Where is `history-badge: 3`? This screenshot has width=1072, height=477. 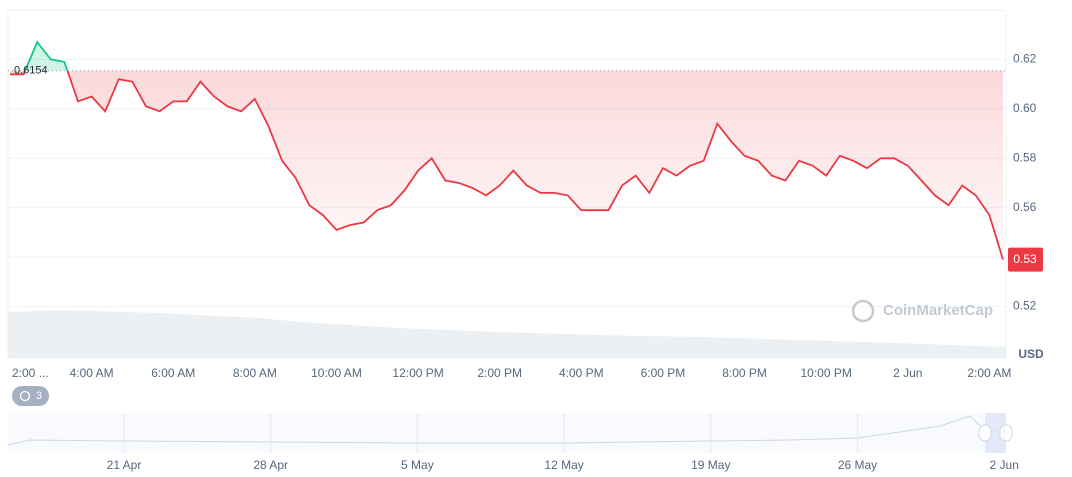
history-badge: 3 is located at coordinates (30, 396).